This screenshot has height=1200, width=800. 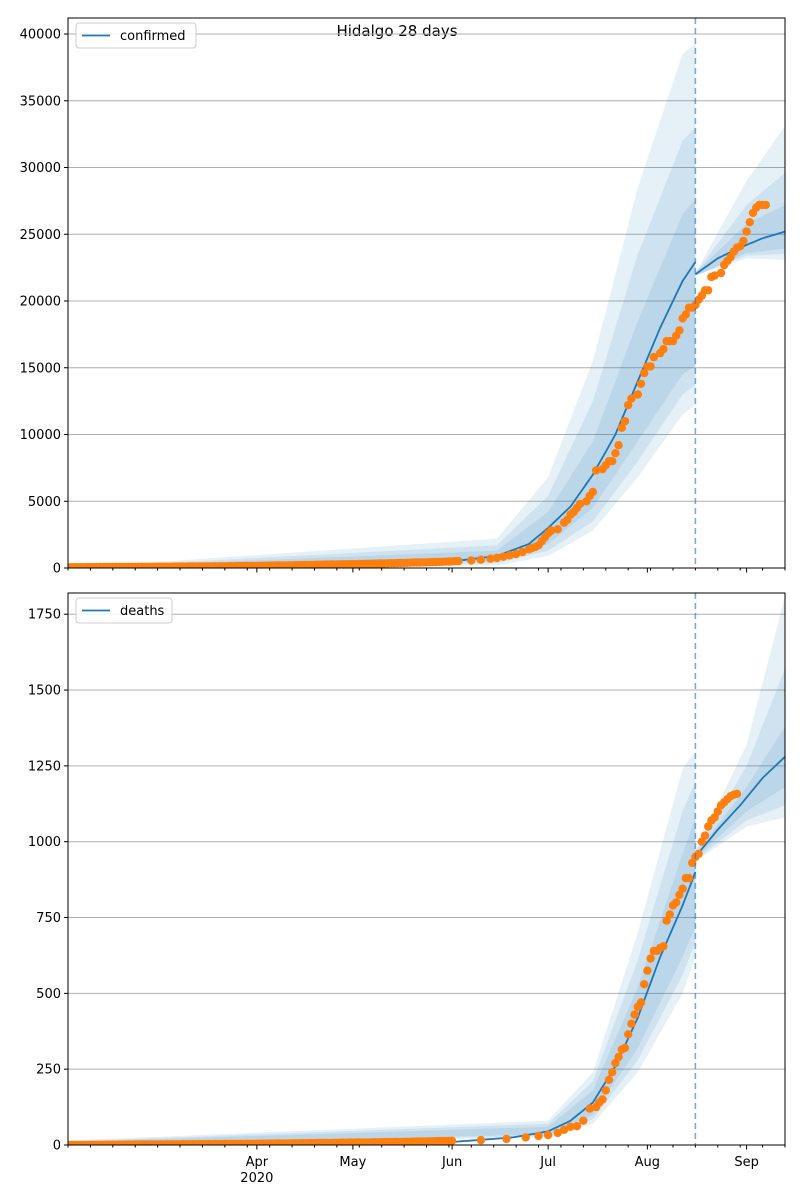 What do you see at coordinates (44, 615) in the screenshot?
I see `y-tick-label: 1750` at bounding box center [44, 615].